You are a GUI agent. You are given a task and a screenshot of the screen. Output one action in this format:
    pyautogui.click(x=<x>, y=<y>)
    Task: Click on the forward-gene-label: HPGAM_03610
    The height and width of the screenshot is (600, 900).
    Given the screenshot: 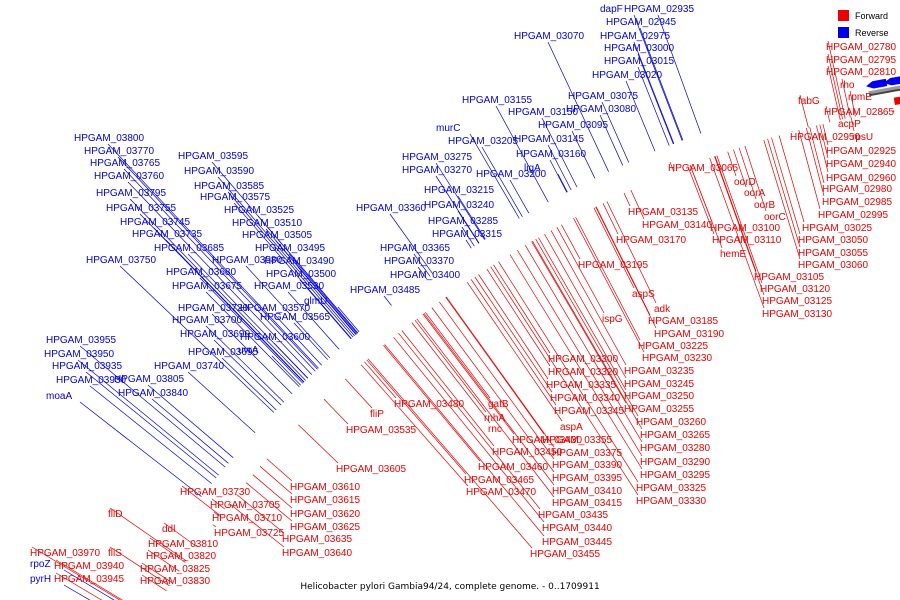 What is the action you would take?
    pyautogui.click(x=325, y=487)
    